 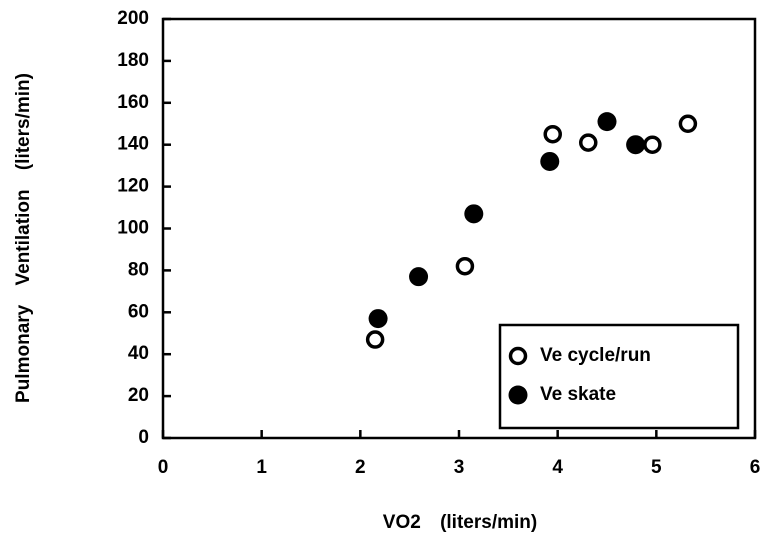 What do you see at coordinates (656, 467) in the screenshot?
I see `x-tick-label: 5` at bounding box center [656, 467].